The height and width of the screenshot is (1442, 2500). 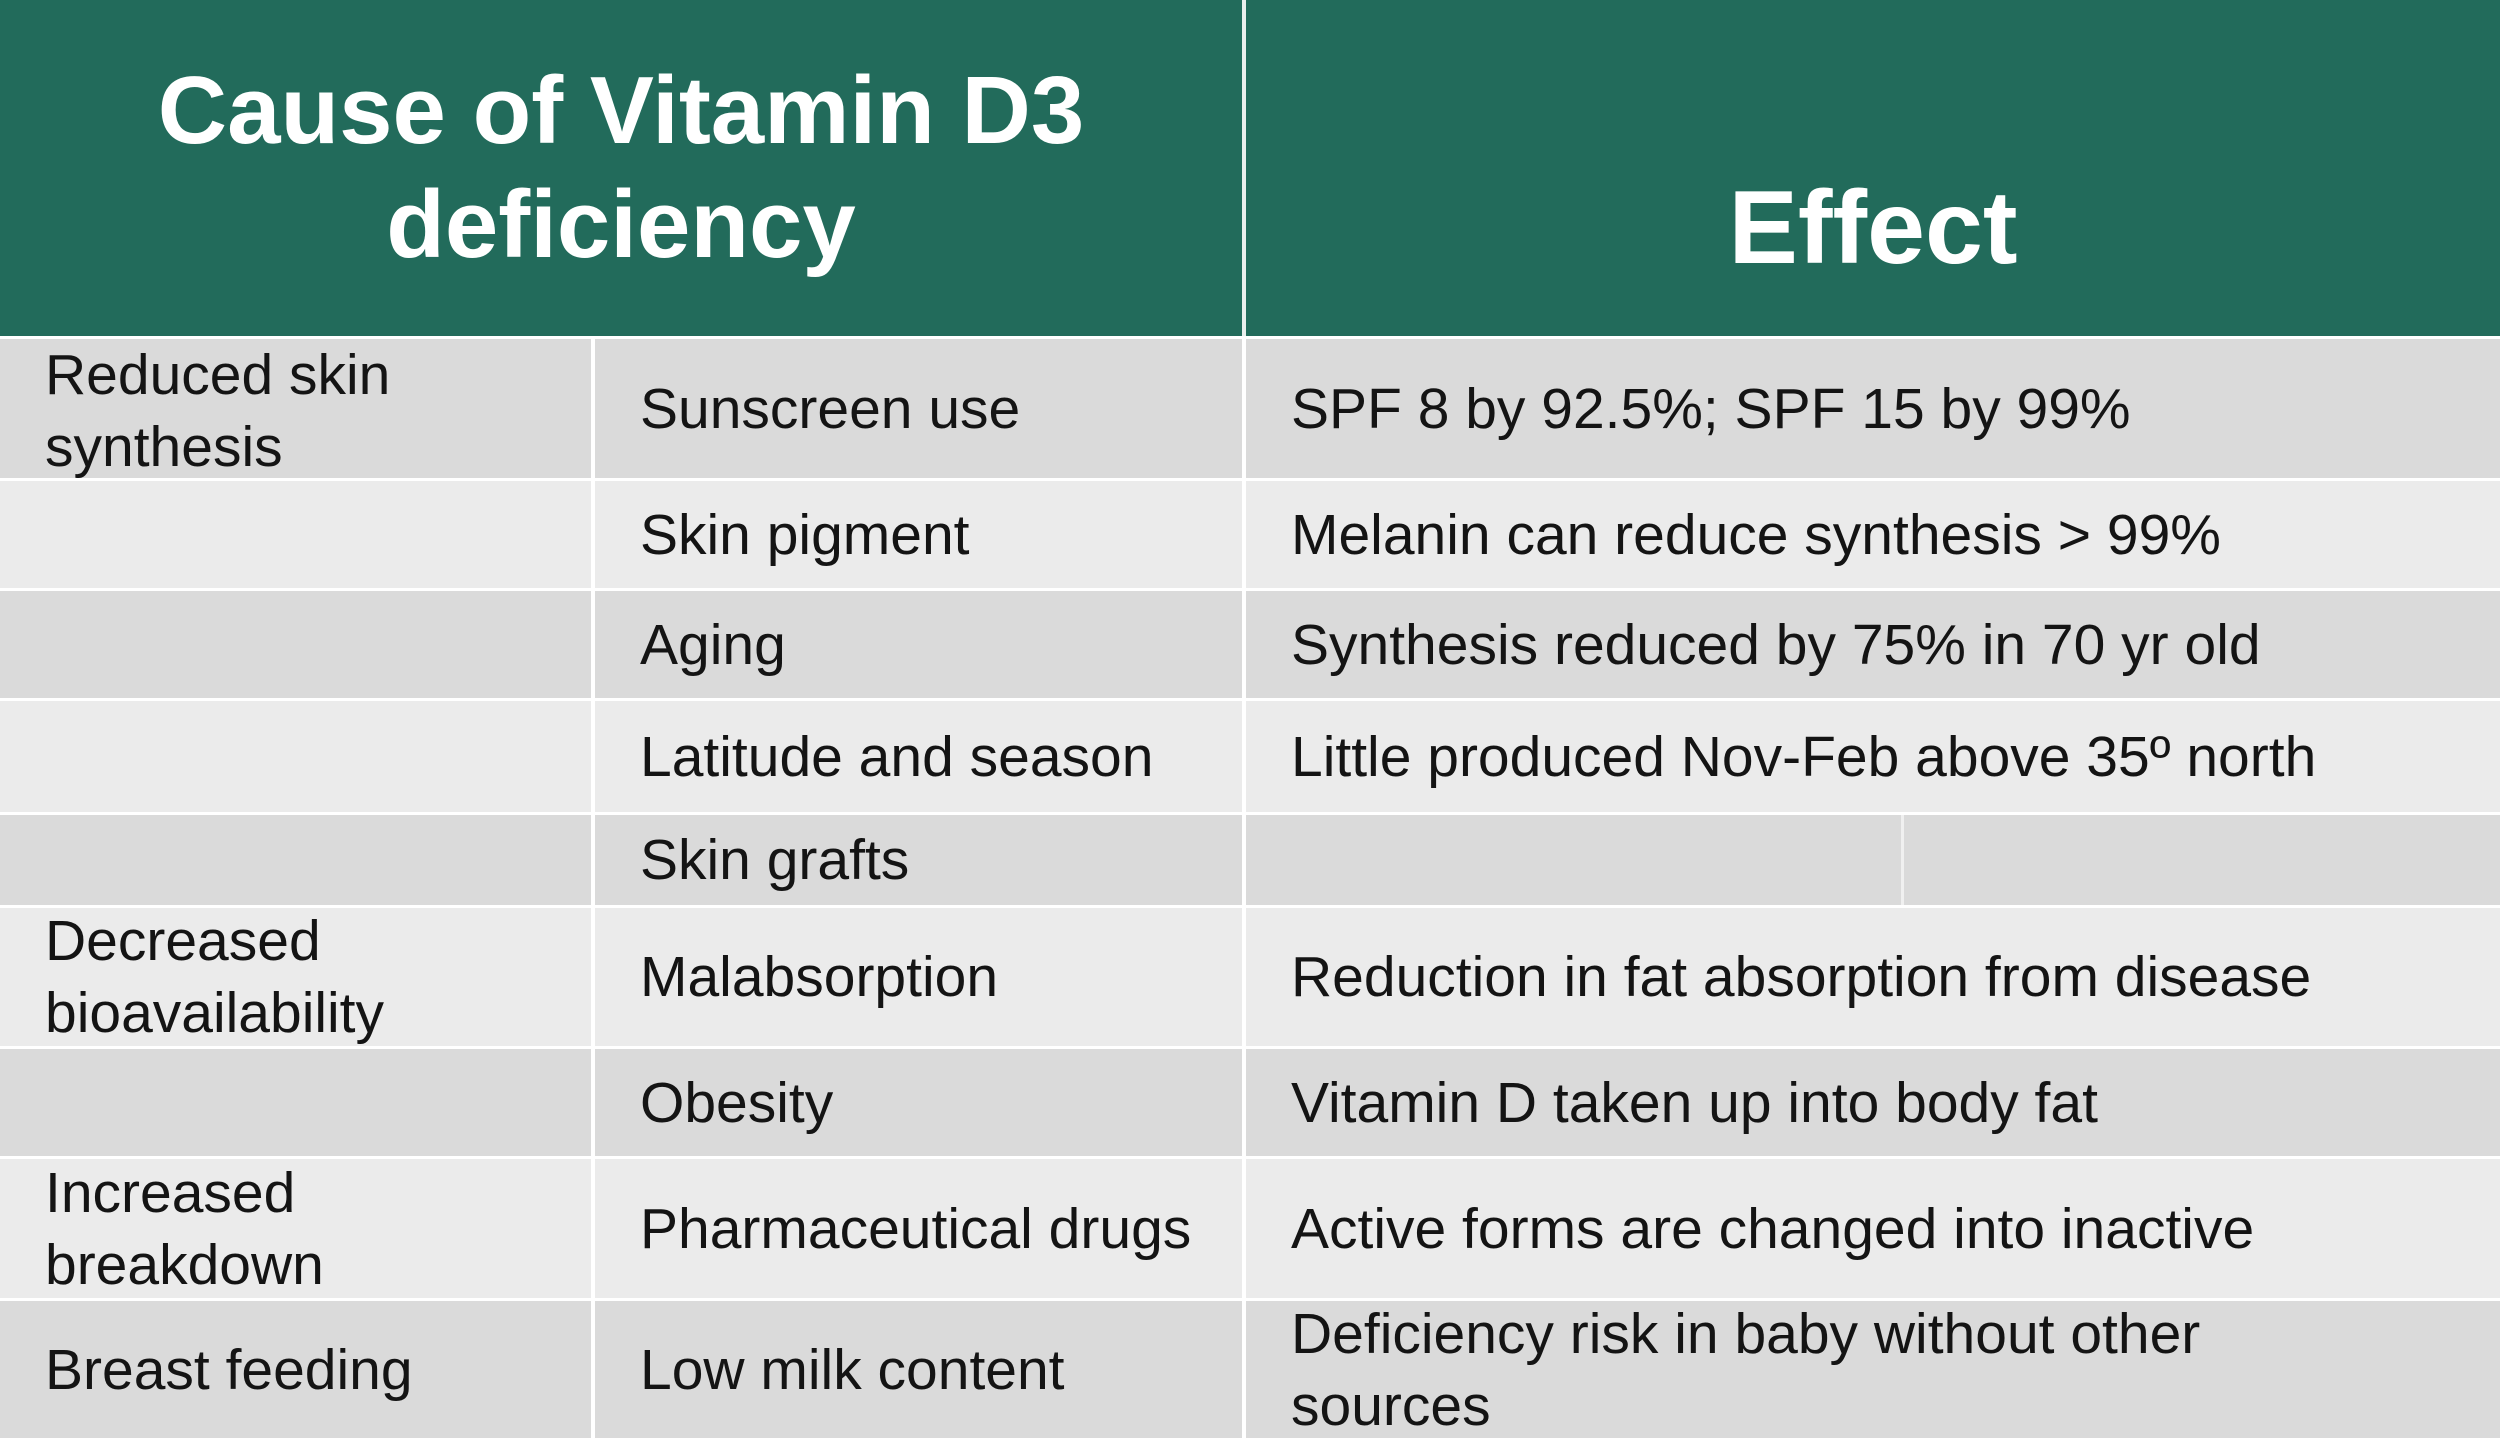 What do you see at coordinates (920, 1227) in the screenshot?
I see `row-8-cause: Pharmaceutical drugs` at bounding box center [920, 1227].